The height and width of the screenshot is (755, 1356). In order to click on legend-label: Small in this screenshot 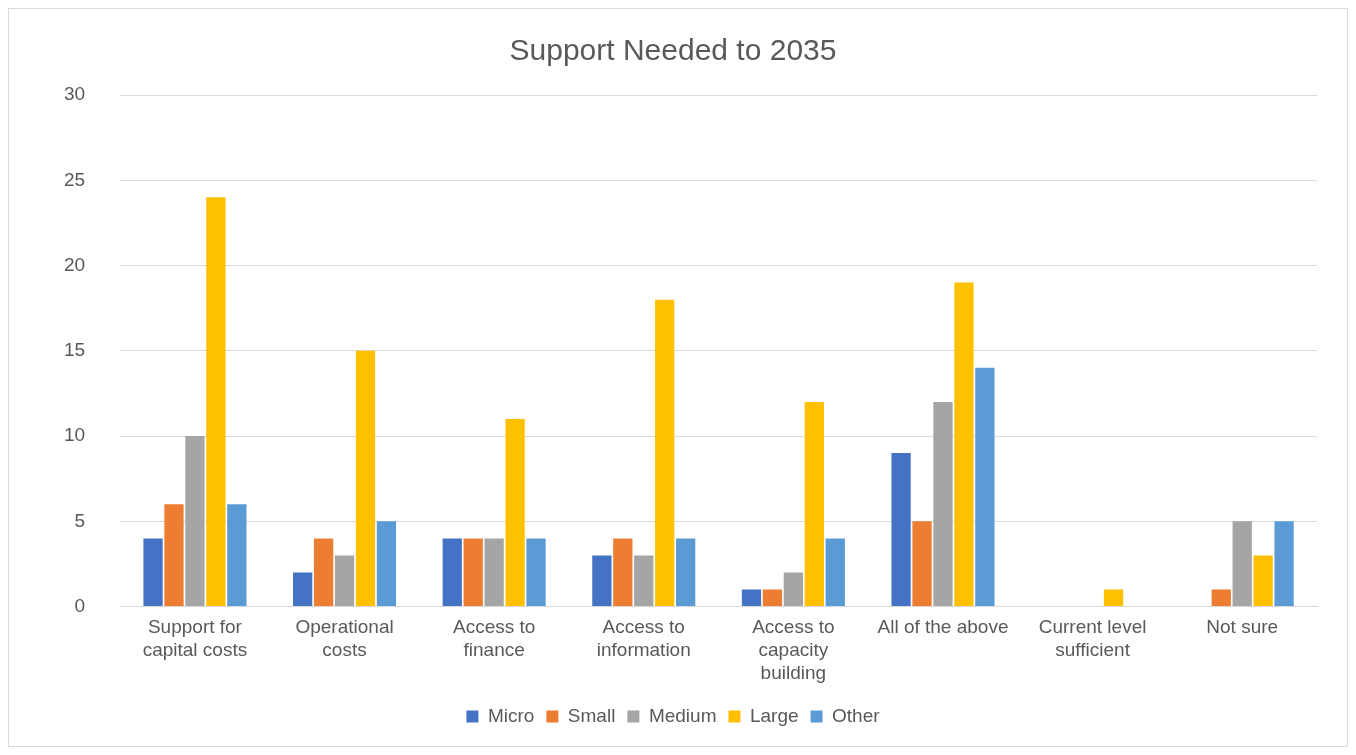, I will do `click(591, 715)`.